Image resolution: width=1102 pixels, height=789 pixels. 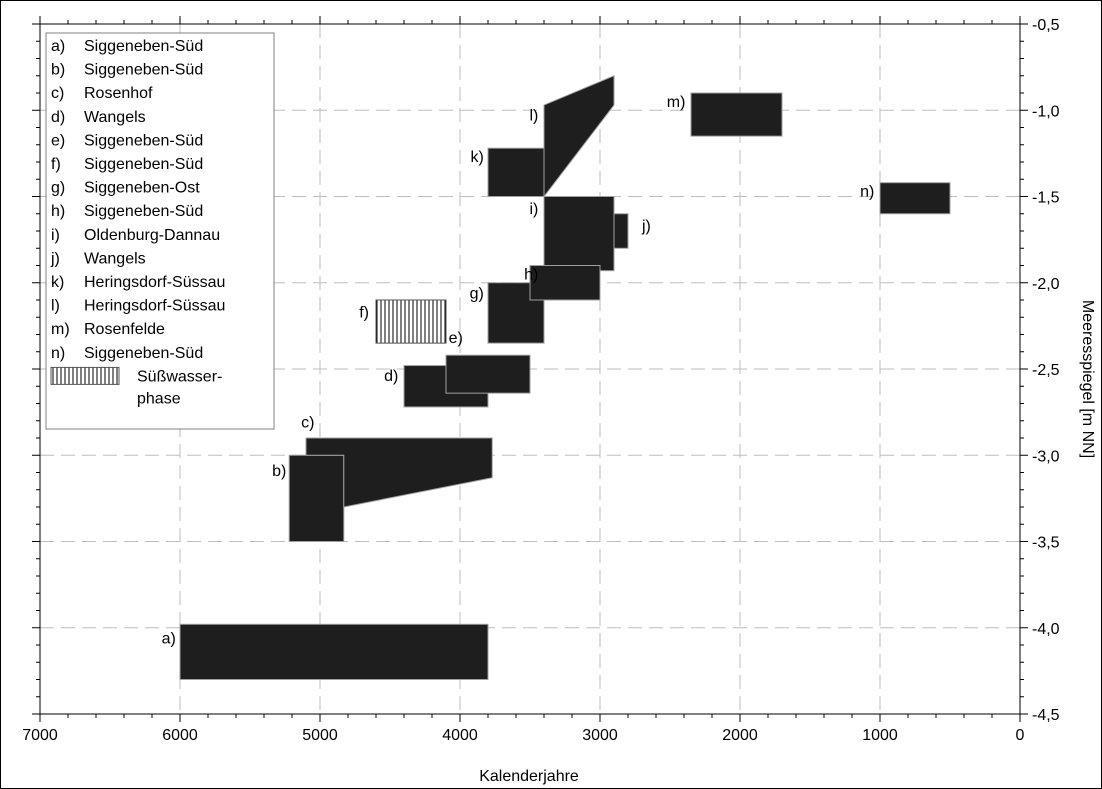 What do you see at coordinates (1046, 629) in the screenshot?
I see `y-tick-label: -4,0` at bounding box center [1046, 629].